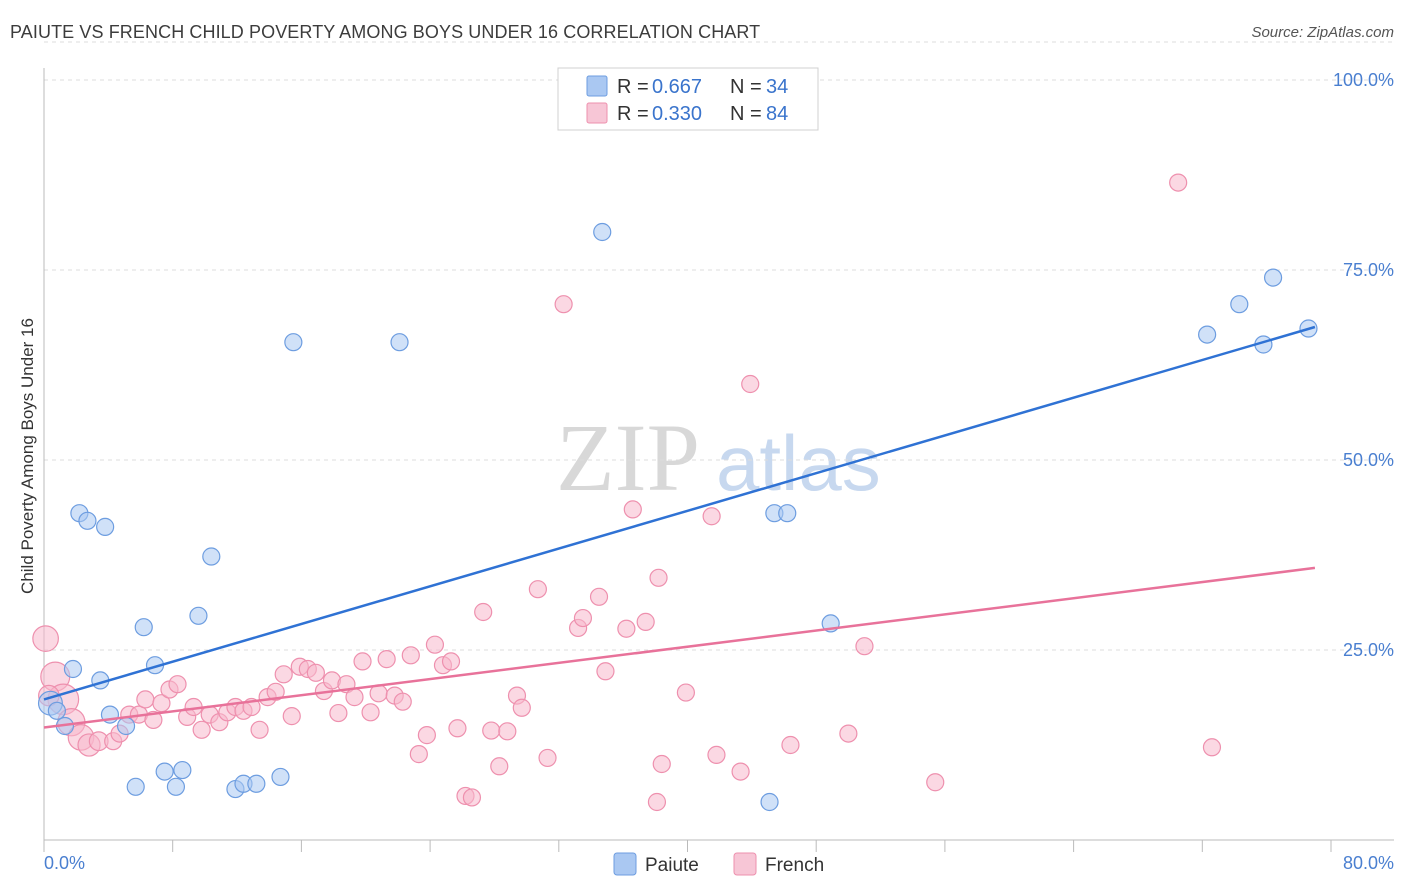 Image resolution: width=1406 pixels, height=892 pixels. I want to click on x-ticks, so click(687, 846).